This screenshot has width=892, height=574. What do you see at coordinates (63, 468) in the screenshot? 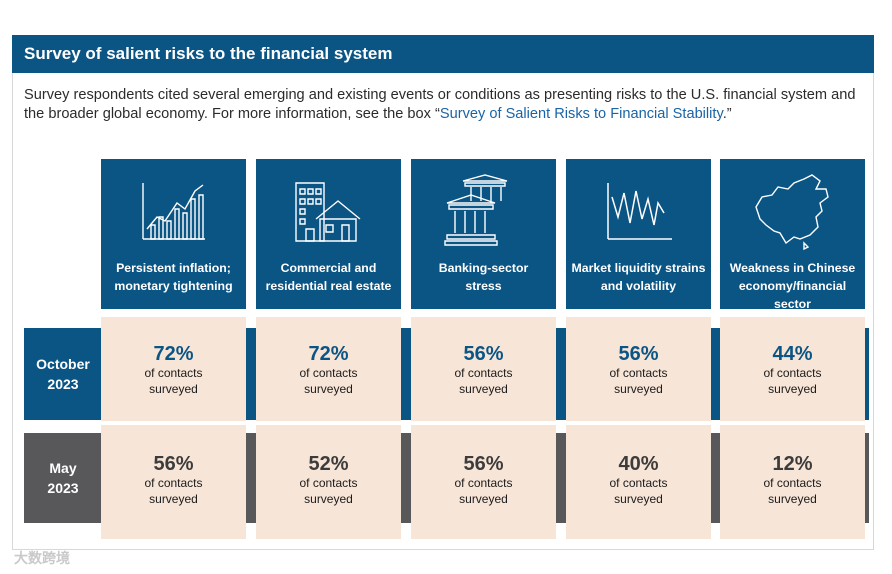
I see `row-label-may-month: May` at bounding box center [63, 468].